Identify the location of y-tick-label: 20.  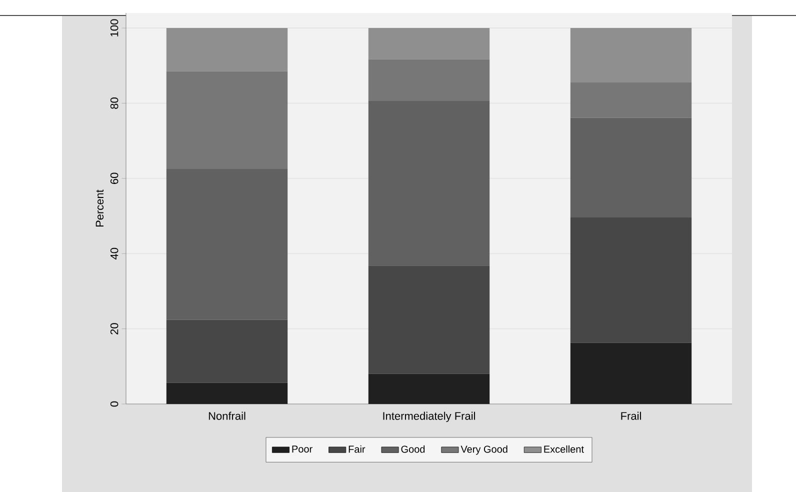
(114, 328).